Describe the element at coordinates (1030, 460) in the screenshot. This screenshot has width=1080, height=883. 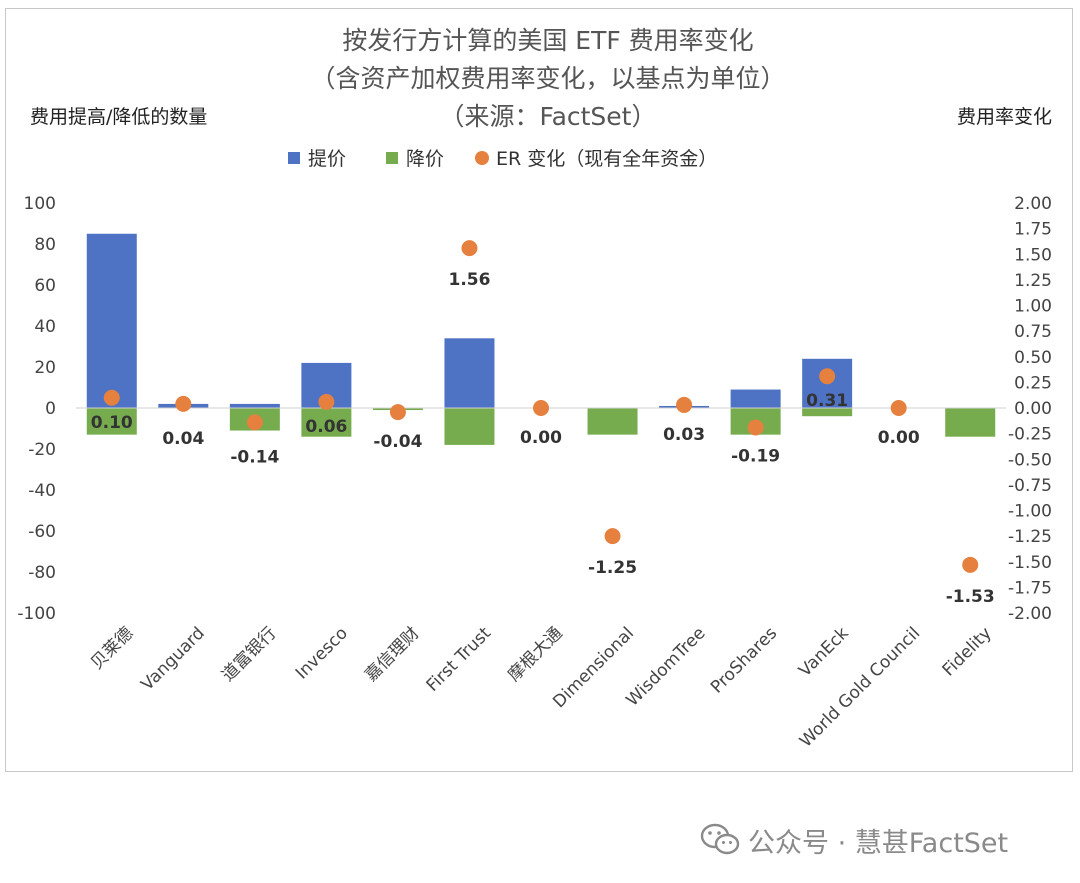
I see `right-tick-label: -0.50` at that location.